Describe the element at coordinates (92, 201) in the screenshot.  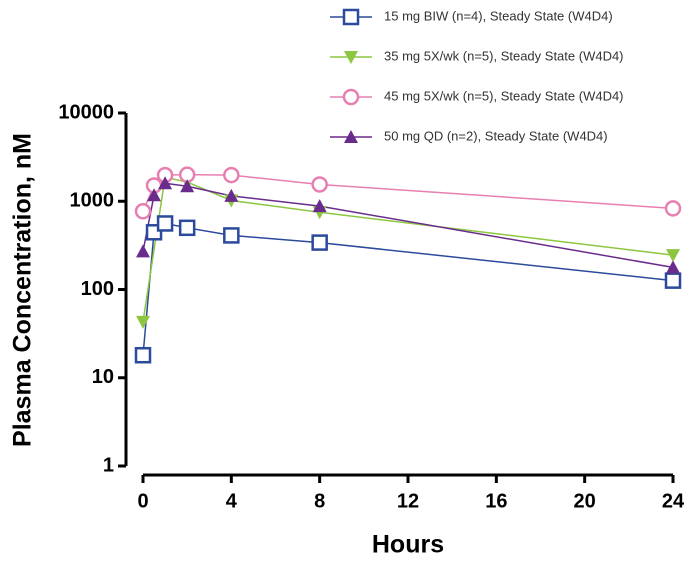
I see `y-tick-label: 1000` at that location.